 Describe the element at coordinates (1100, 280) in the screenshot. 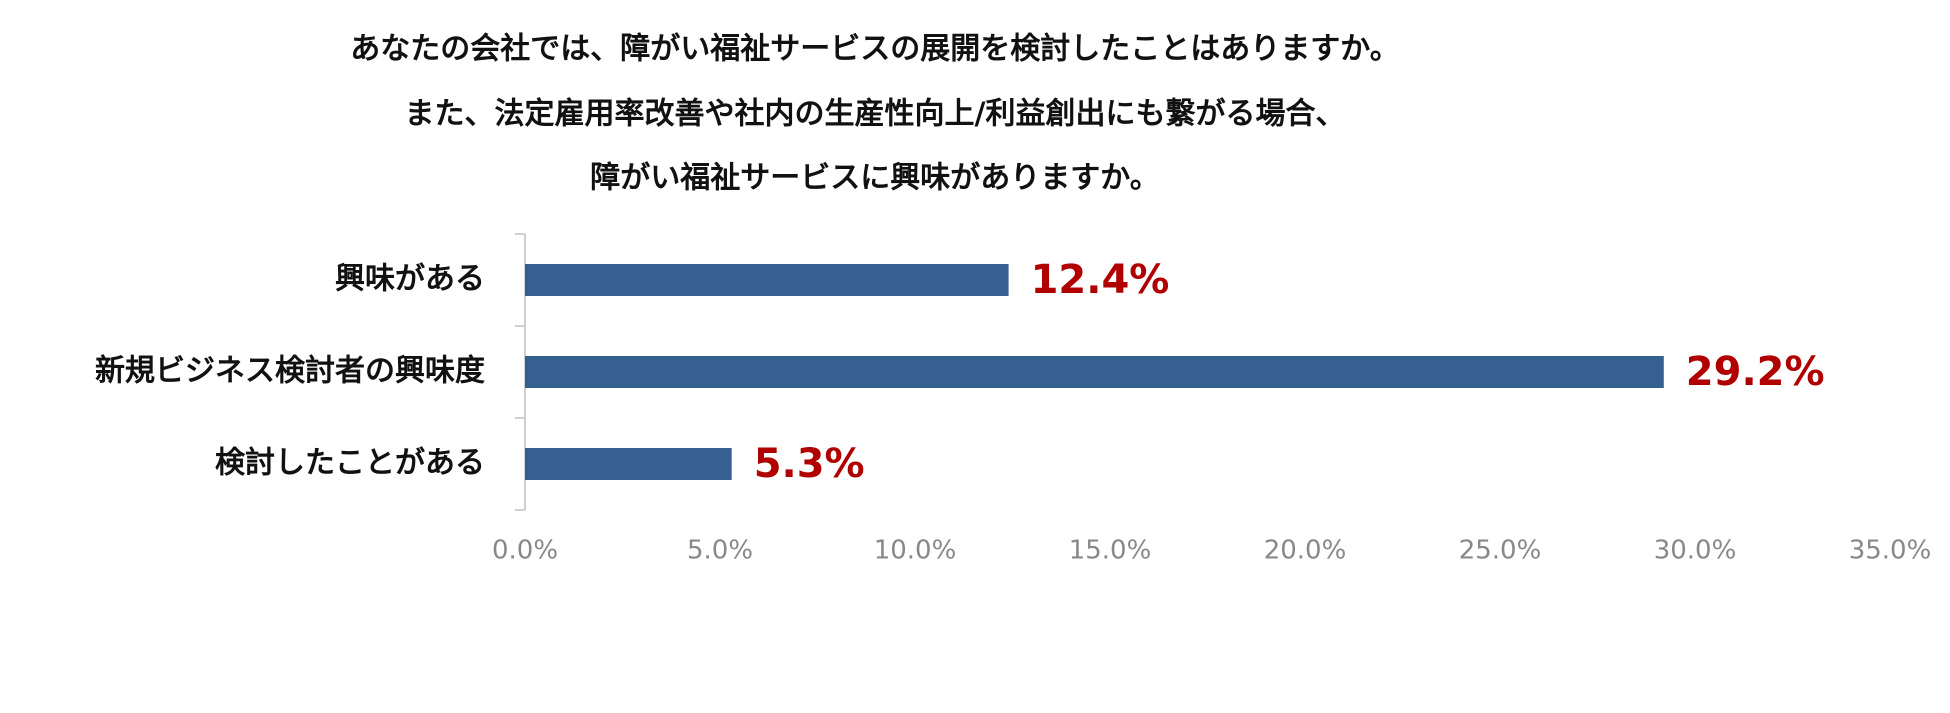

I see `data-label: 12.4%` at that location.